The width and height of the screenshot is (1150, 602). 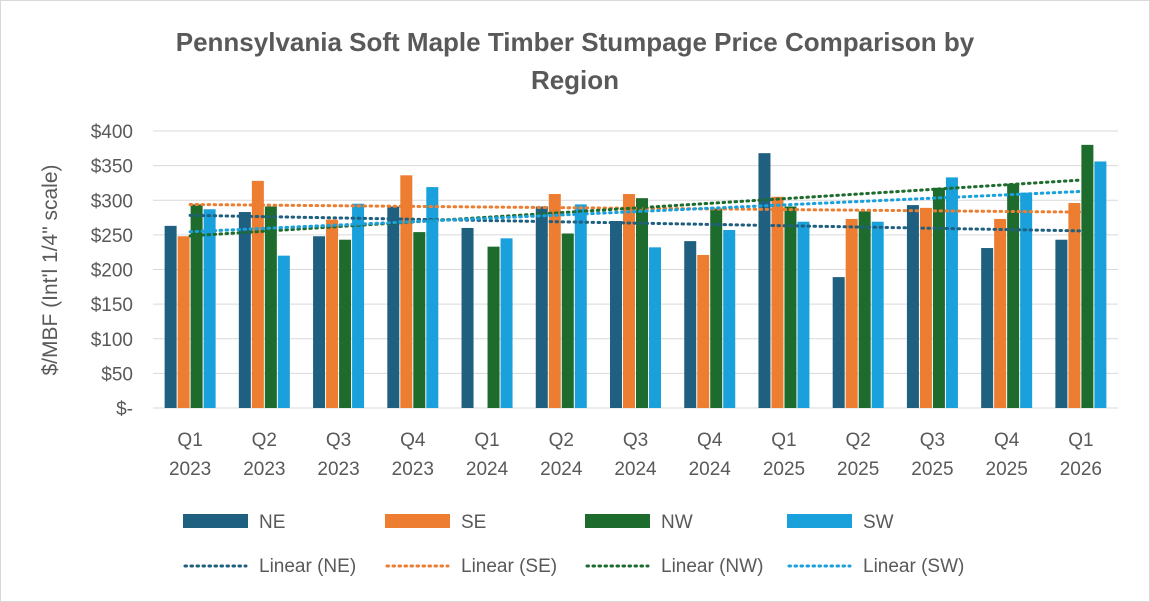 I want to click on legend-swatch-sw, so click(x=819, y=521).